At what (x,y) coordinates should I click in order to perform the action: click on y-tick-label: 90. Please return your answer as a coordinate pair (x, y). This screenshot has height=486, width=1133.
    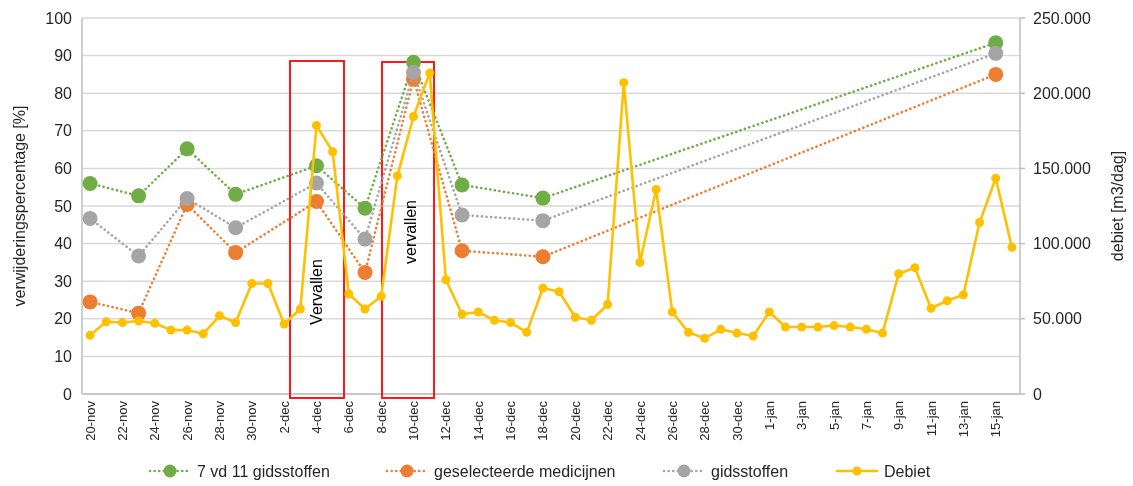
    Looking at the image, I should click on (63, 56).